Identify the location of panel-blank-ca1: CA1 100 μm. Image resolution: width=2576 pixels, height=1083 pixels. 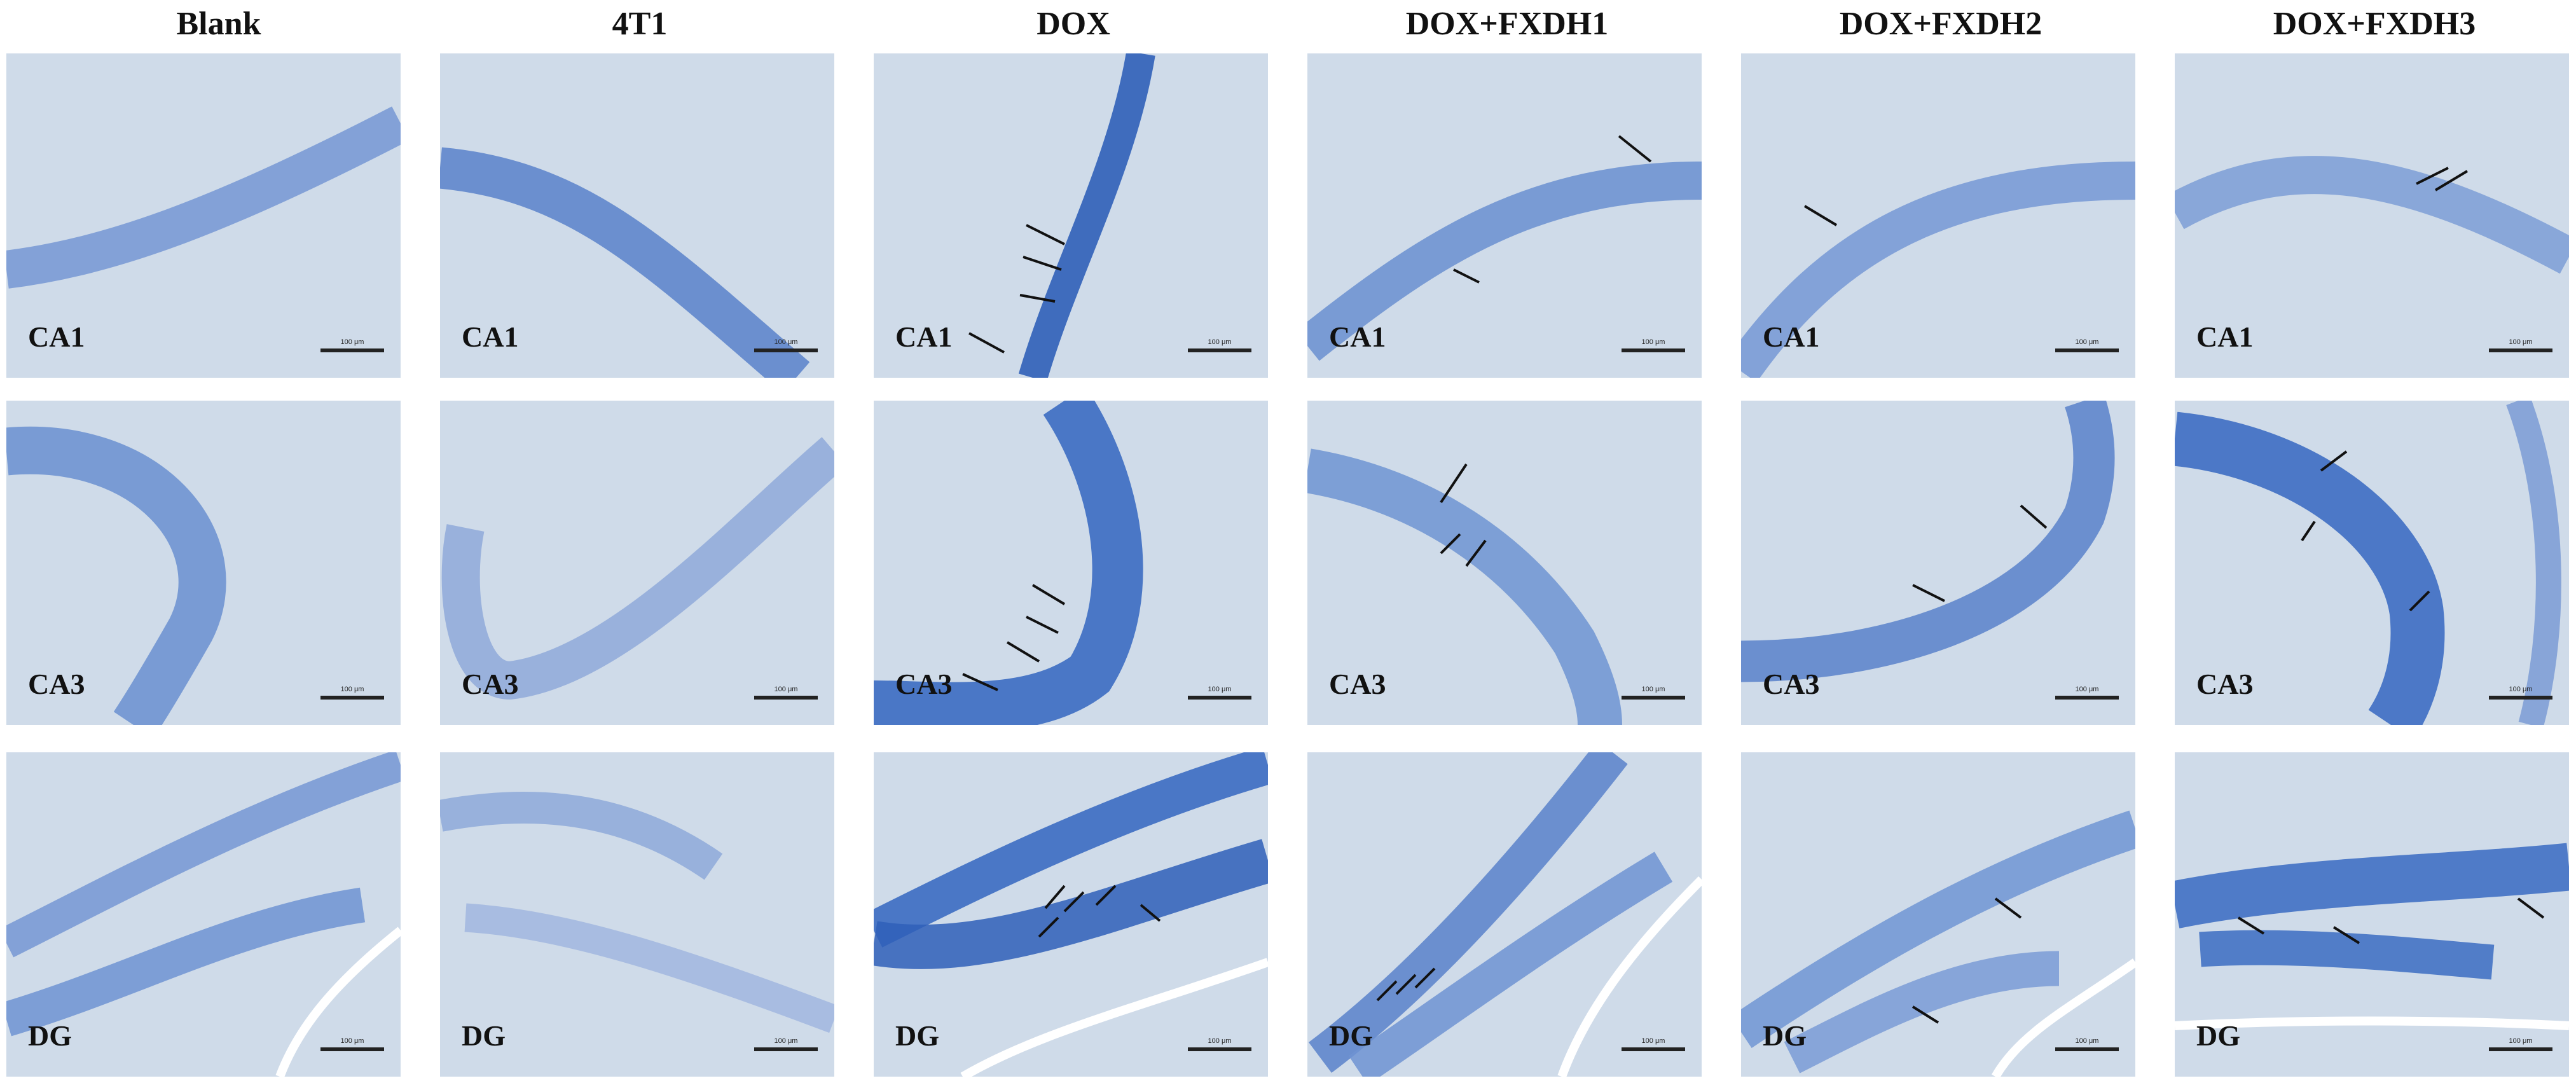
(204, 216).